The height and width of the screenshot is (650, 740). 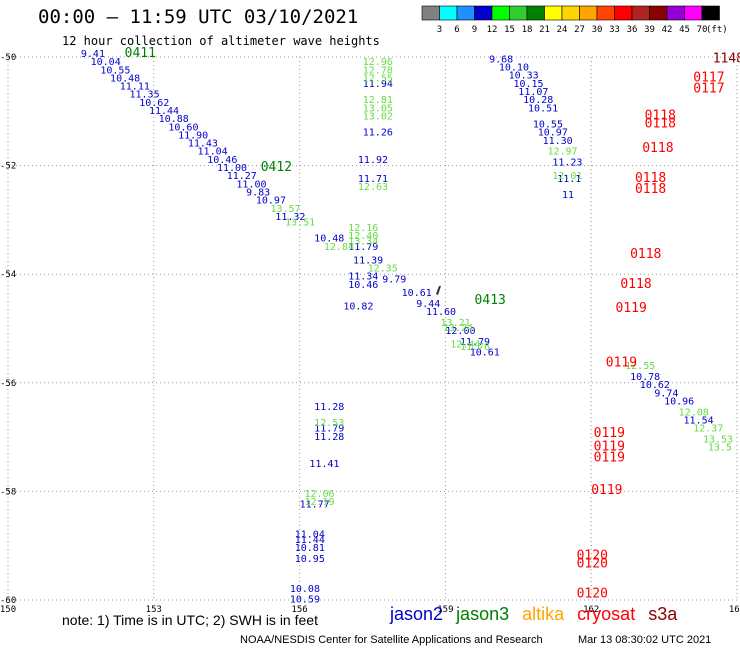 I want to click on y-tick-label: -54, so click(x=8, y=275).